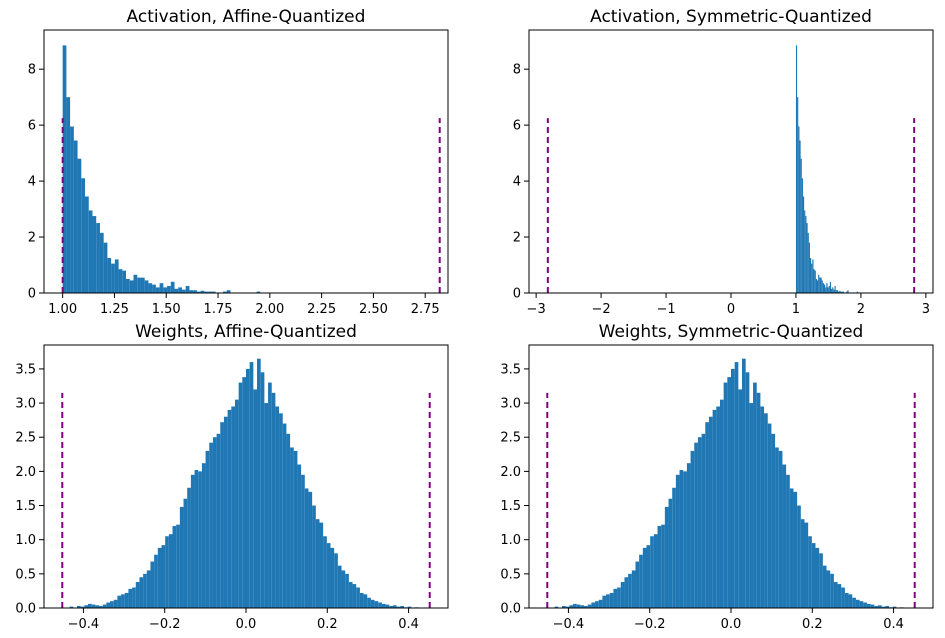 This screenshot has height=638, width=945. What do you see at coordinates (84, 624) in the screenshot?
I see `weights-affine-x-tick-label: −0.4` at bounding box center [84, 624].